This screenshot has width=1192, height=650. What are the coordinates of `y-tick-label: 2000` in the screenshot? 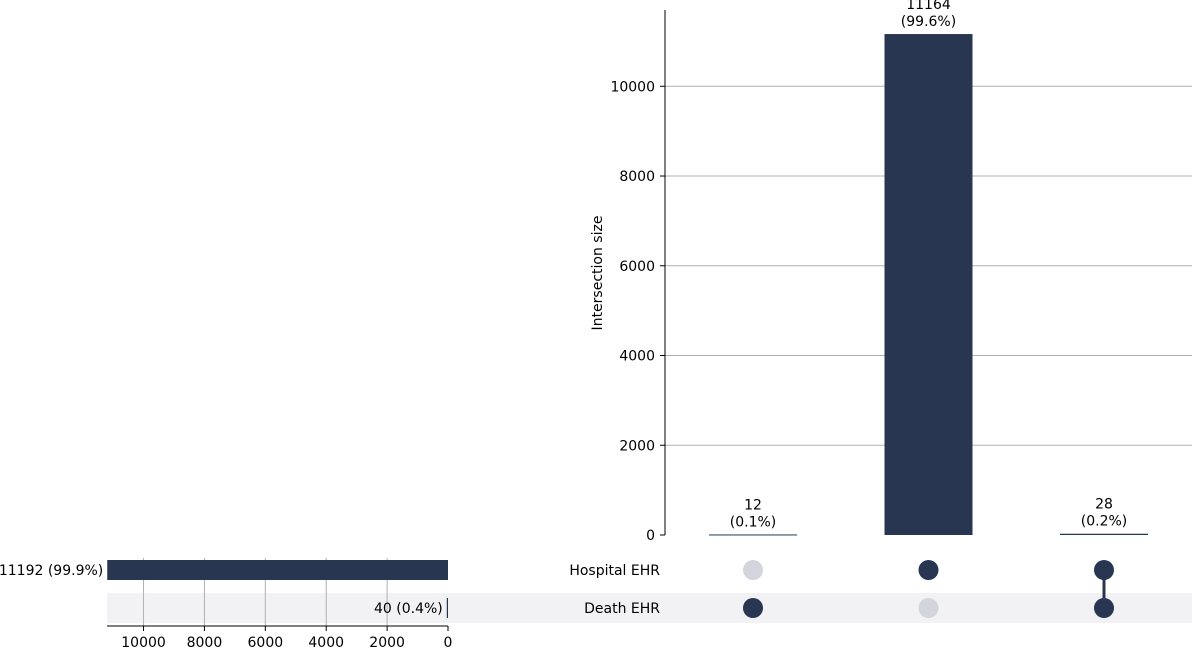 It's located at (637, 446).